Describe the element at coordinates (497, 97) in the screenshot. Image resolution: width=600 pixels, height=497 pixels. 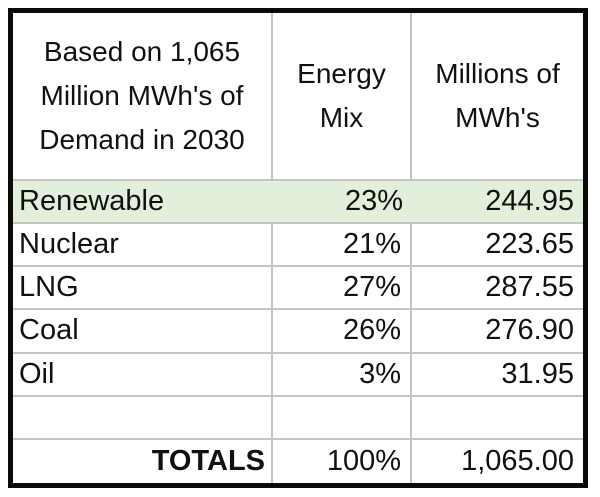
I see `header-millions-mwh-cell: Millions of MWh's` at that location.